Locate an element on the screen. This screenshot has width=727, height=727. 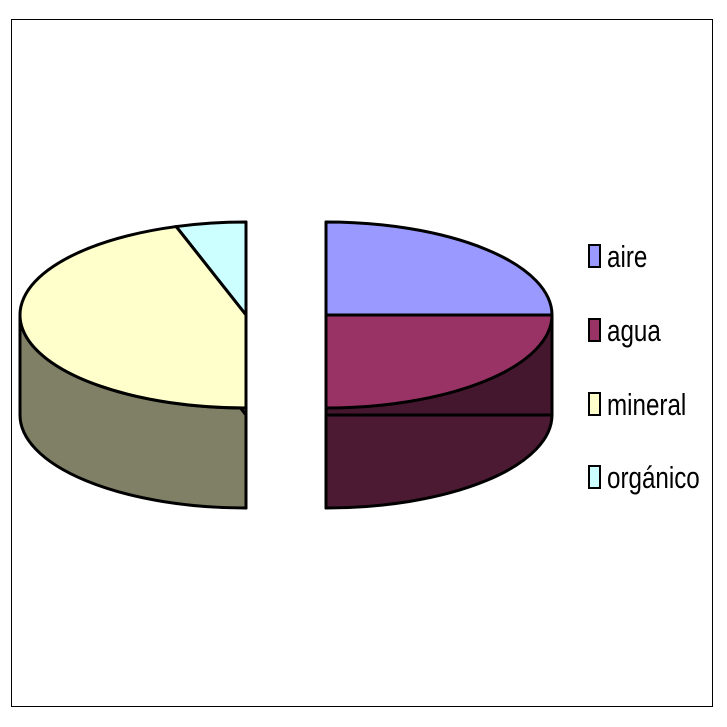
legend-item-agua: agua is located at coordinates (632, 330).